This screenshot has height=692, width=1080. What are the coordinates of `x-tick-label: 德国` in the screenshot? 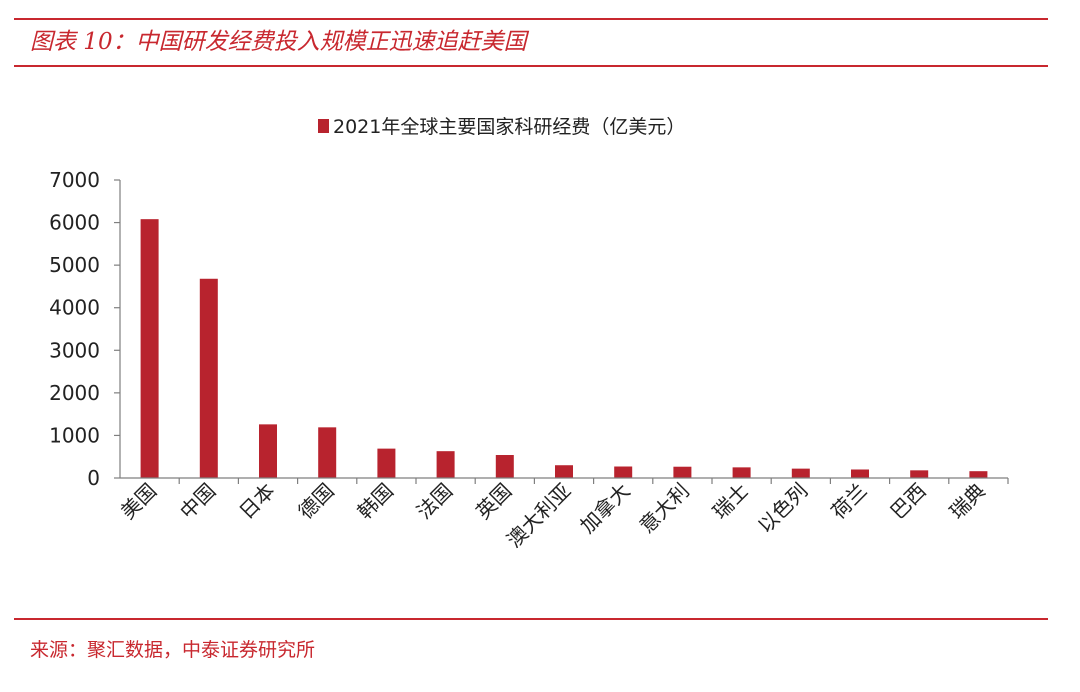 It's located at (315, 501).